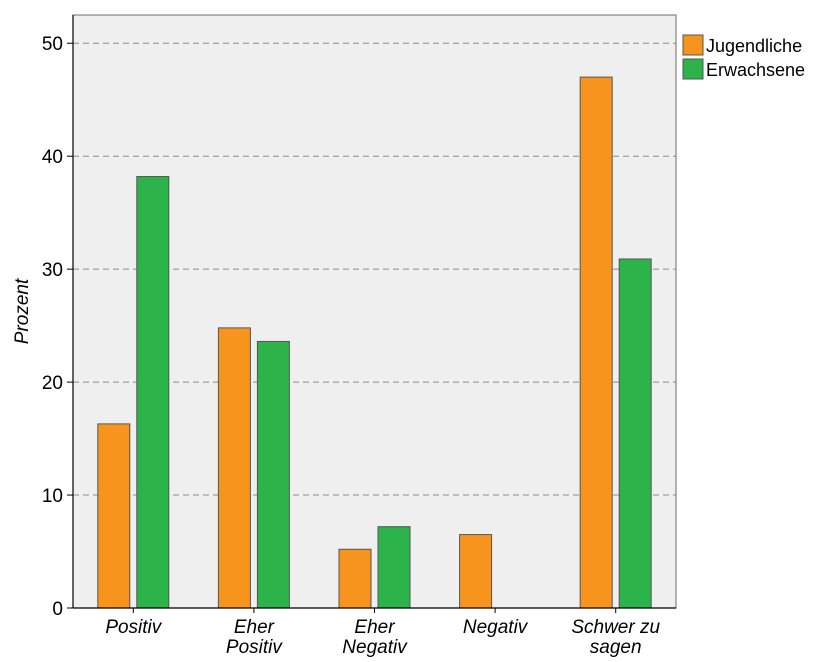 Image resolution: width=836 pixels, height=662 pixels. What do you see at coordinates (755, 70) in the screenshot?
I see `legend-label-erwachsene: Erwachsene` at bounding box center [755, 70].